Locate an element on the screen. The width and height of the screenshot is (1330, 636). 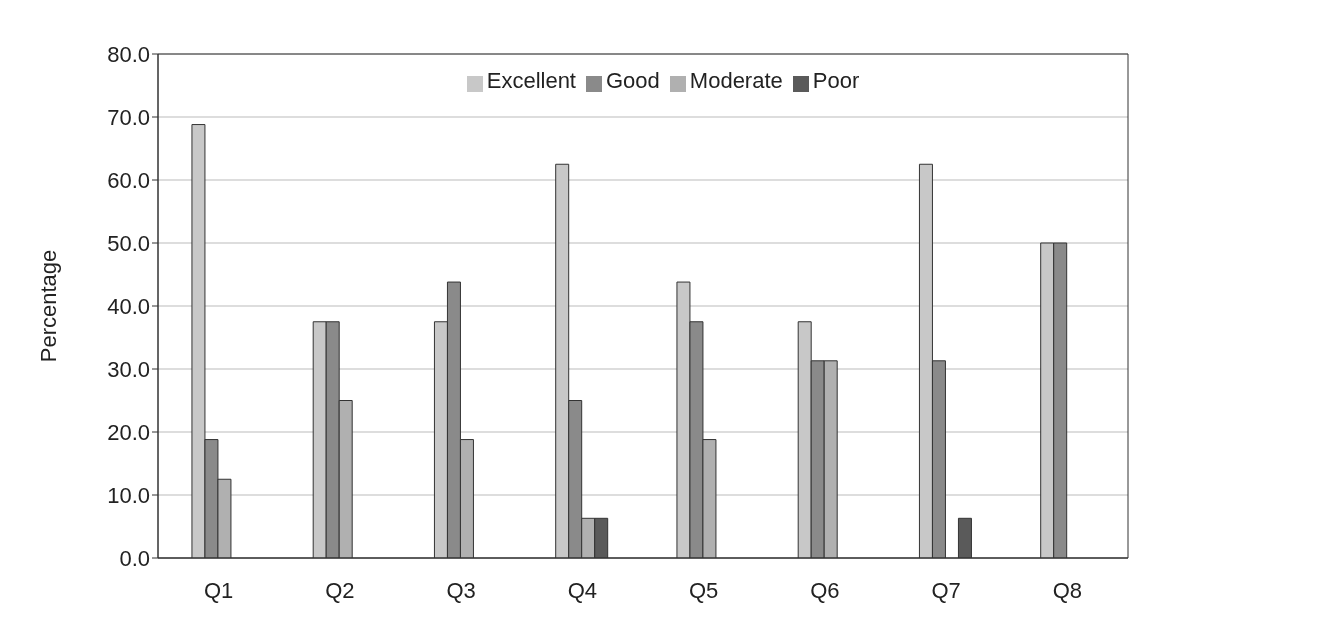
y-tick-label: 80.0 is located at coordinates (128, 54).